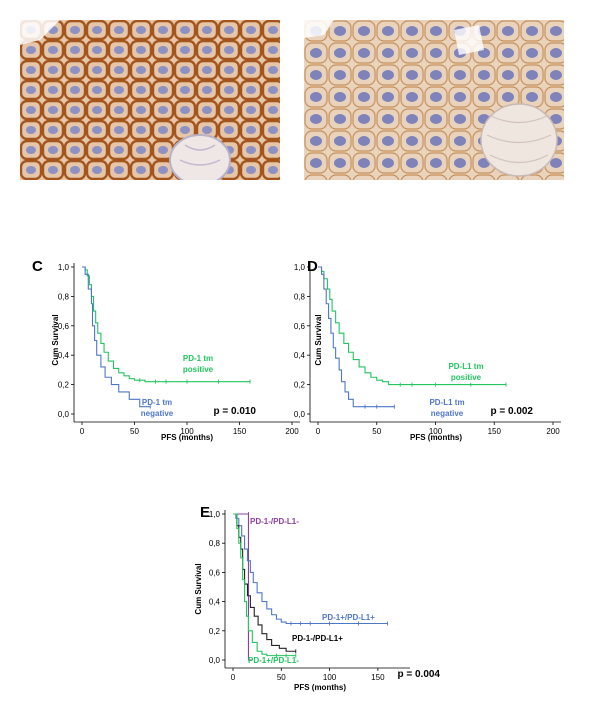 The height and width of the screenshot is (721, 600). What do you see at coordinates (348, 617) in the screenshot?
I see `series-label: PD-1+/PD-L1+` at bounding box center [348, 617].